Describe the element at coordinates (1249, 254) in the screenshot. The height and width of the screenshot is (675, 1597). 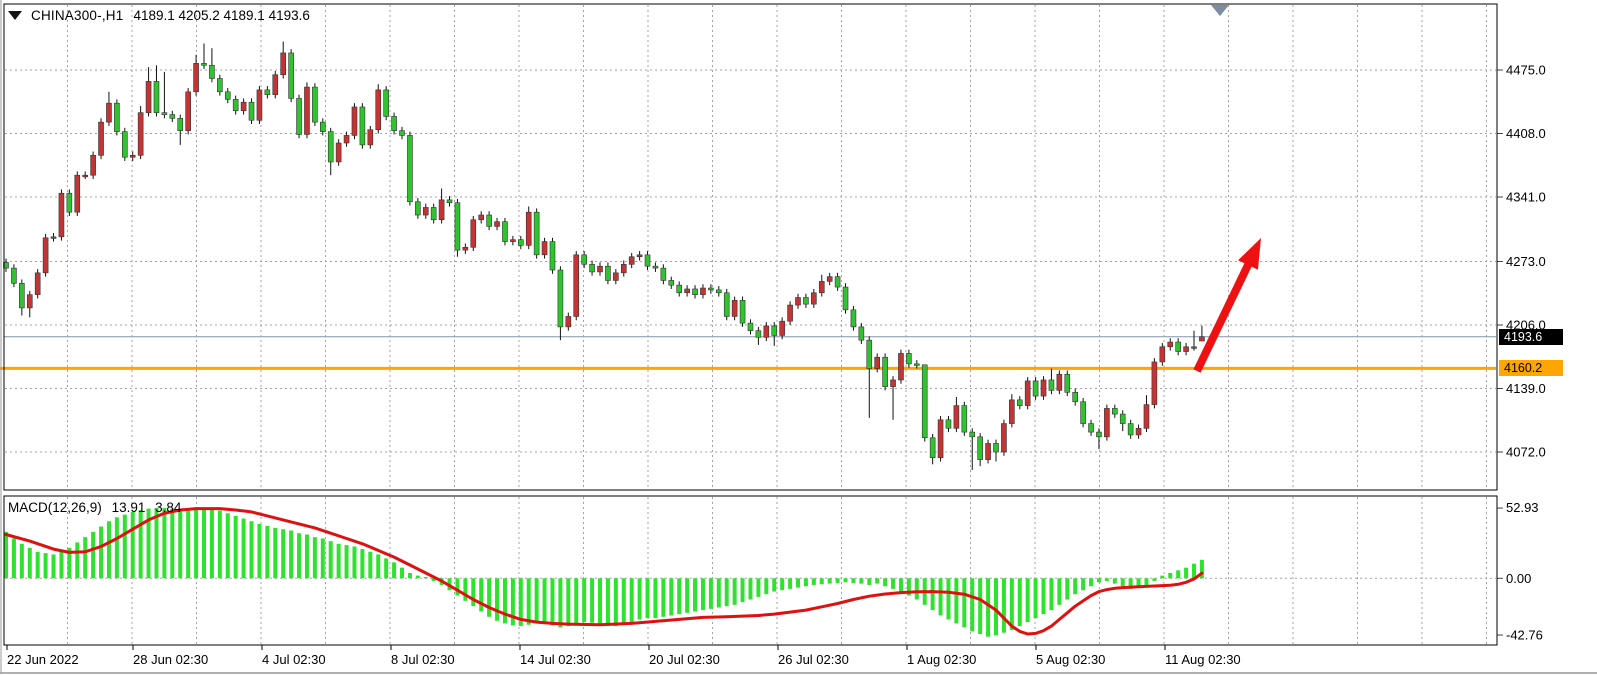
I see `trend-arrow-head` at that location.